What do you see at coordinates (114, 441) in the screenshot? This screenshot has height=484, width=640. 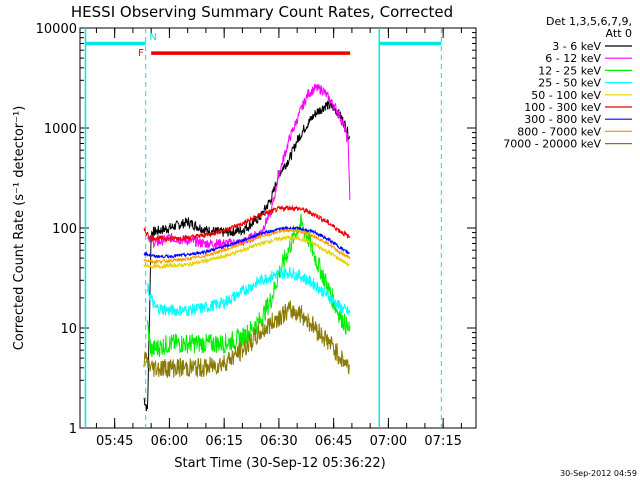 I see `x-tick-label: 05:45` at bounding box center [114, 441].